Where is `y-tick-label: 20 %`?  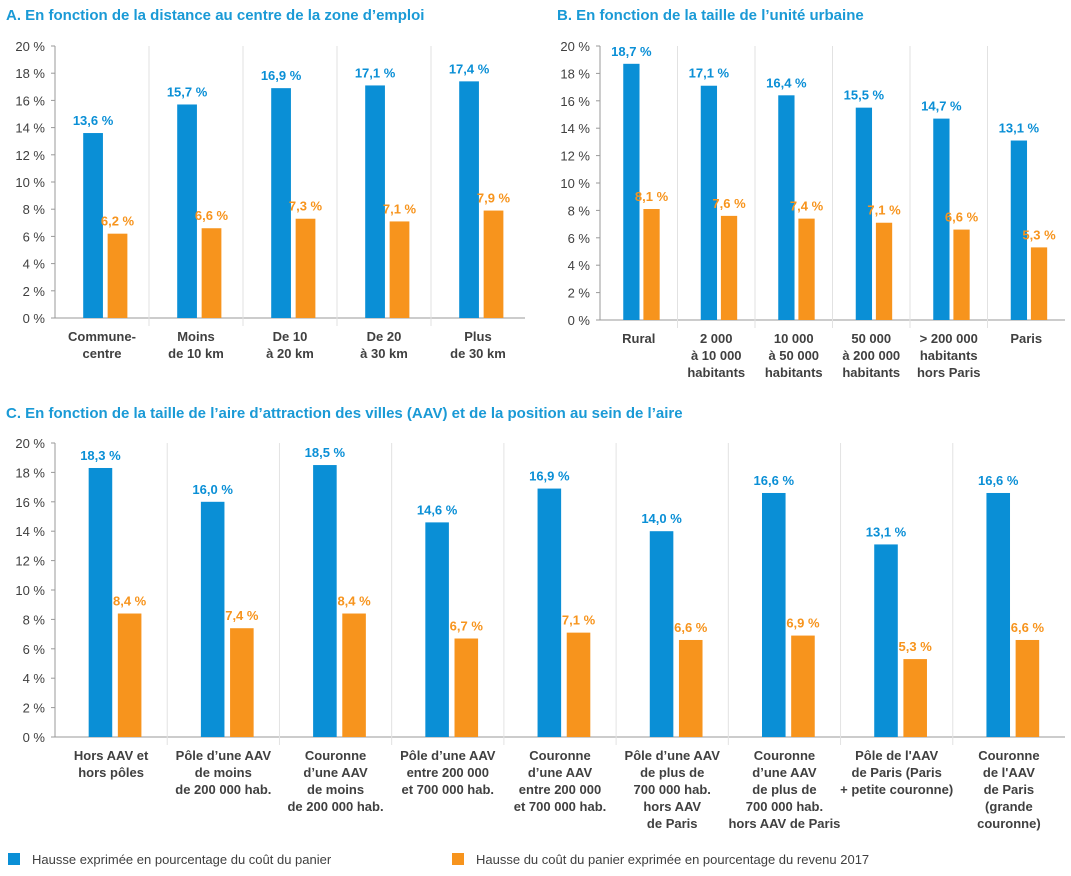
y-tick-label: 20 % is located at coordinates (30, 46).